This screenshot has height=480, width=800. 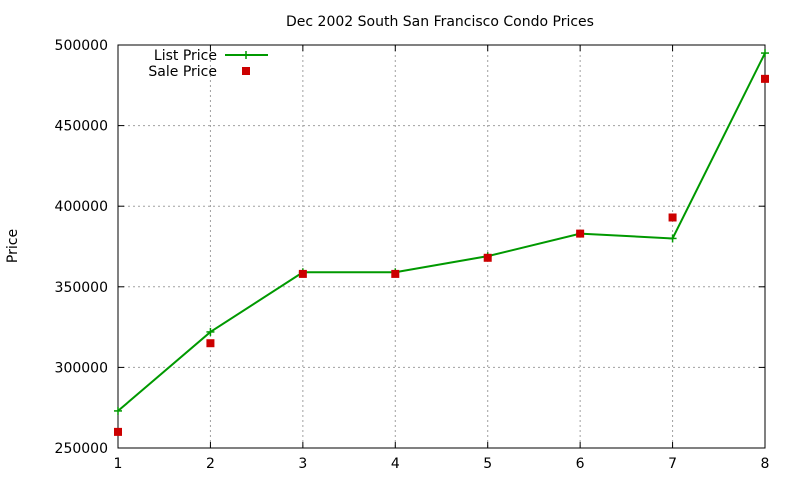 What do you see at coordinates (81, 288) in the screenshot?
I see `y-tick-label: 350000` at bounding box center [81, 288].